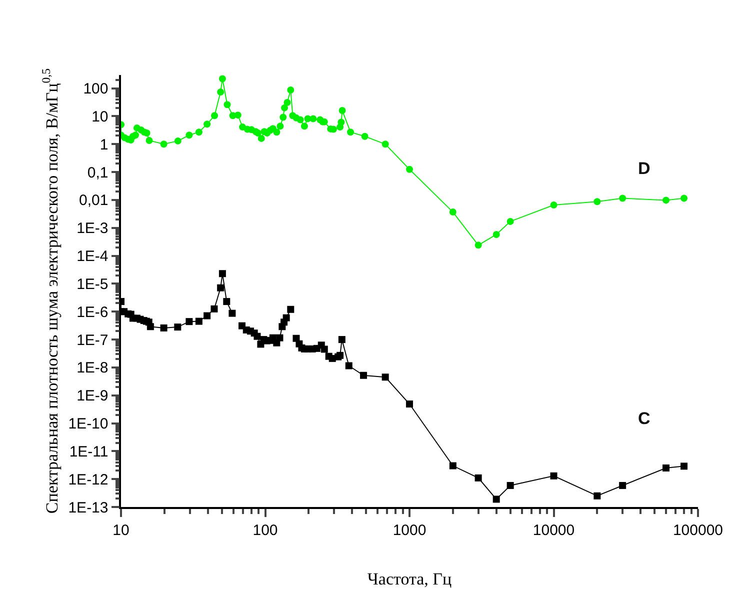 This screenshot has height=606, width=738. Describe the element at coordinates (92, 312) in the screenshot. I see `y-tick-label: 1E-6` at that location.